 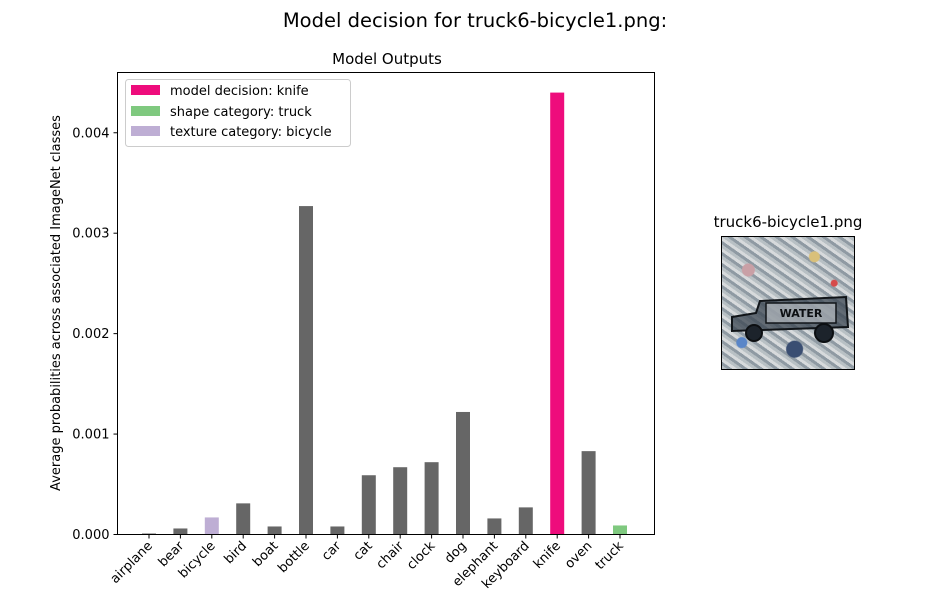 What do you see at coordinates (332, 551) in the screenshot?
I see `x-tick-label-car: car` at bounding box center [332, 551].